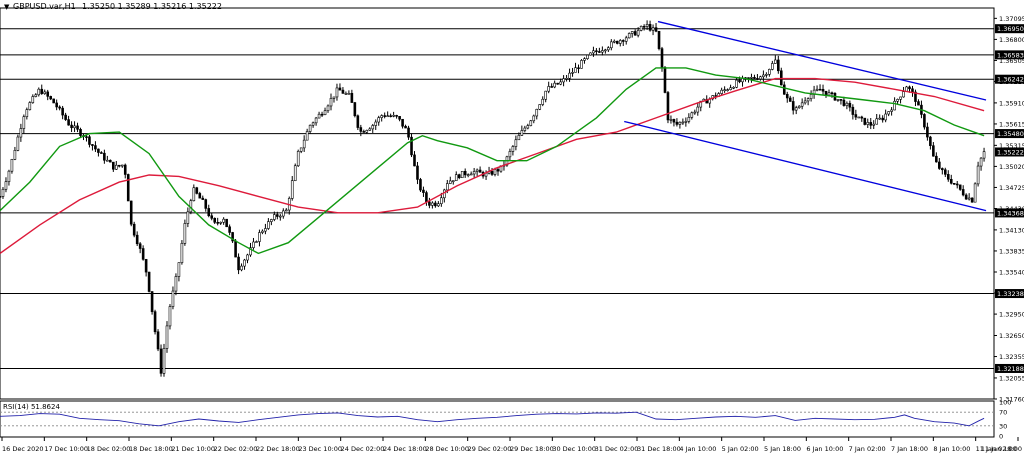 This screenshot has width=1024, height=454. Describe the element at coordinates (236, 449) in the screenshot. I see `time-axis-label: 22 Dec 02:00` at that location.